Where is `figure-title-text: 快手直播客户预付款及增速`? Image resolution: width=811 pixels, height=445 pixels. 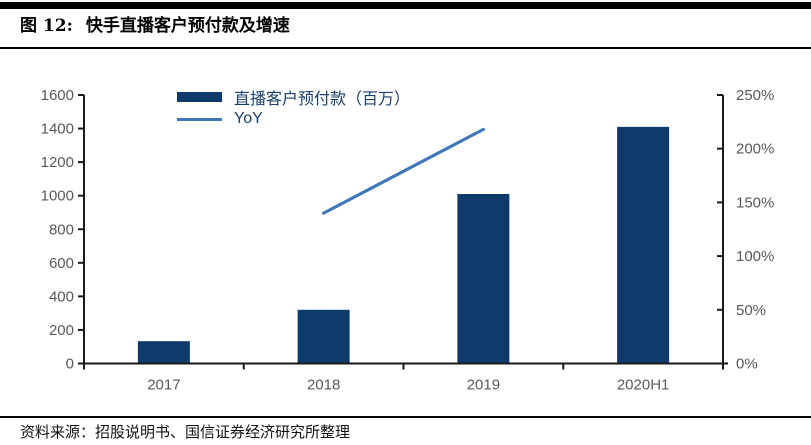 figure-title-text: 快手直播客户预付款及增速 is located at coordinates (187, 26).